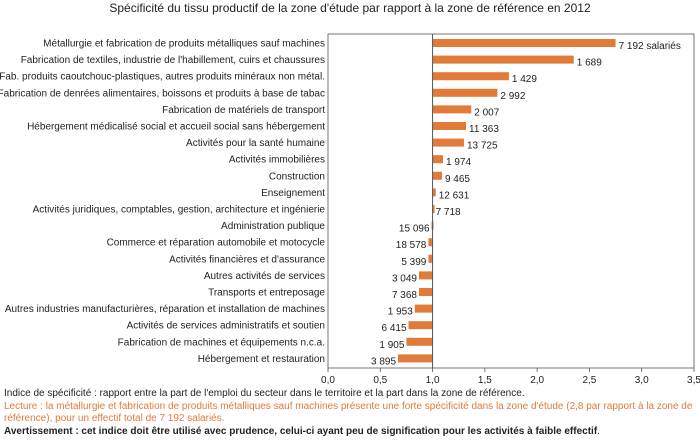 This screenshot has height=442, width=700. Describe the element at coordinates (484, 129) in the screenshot. I see `data-label: 11 363` at that location.